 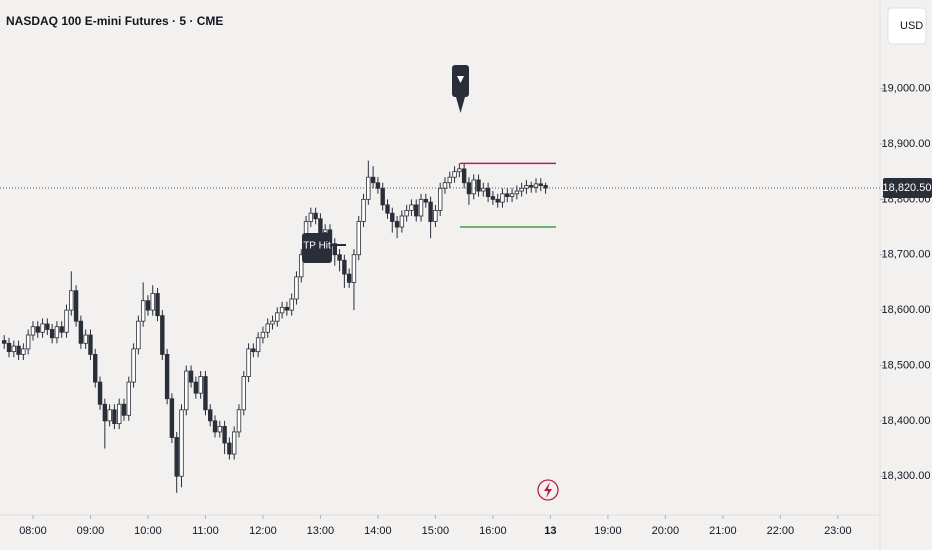 I want to click on x-tick-label: 14:00, so click(x=378, y=531).